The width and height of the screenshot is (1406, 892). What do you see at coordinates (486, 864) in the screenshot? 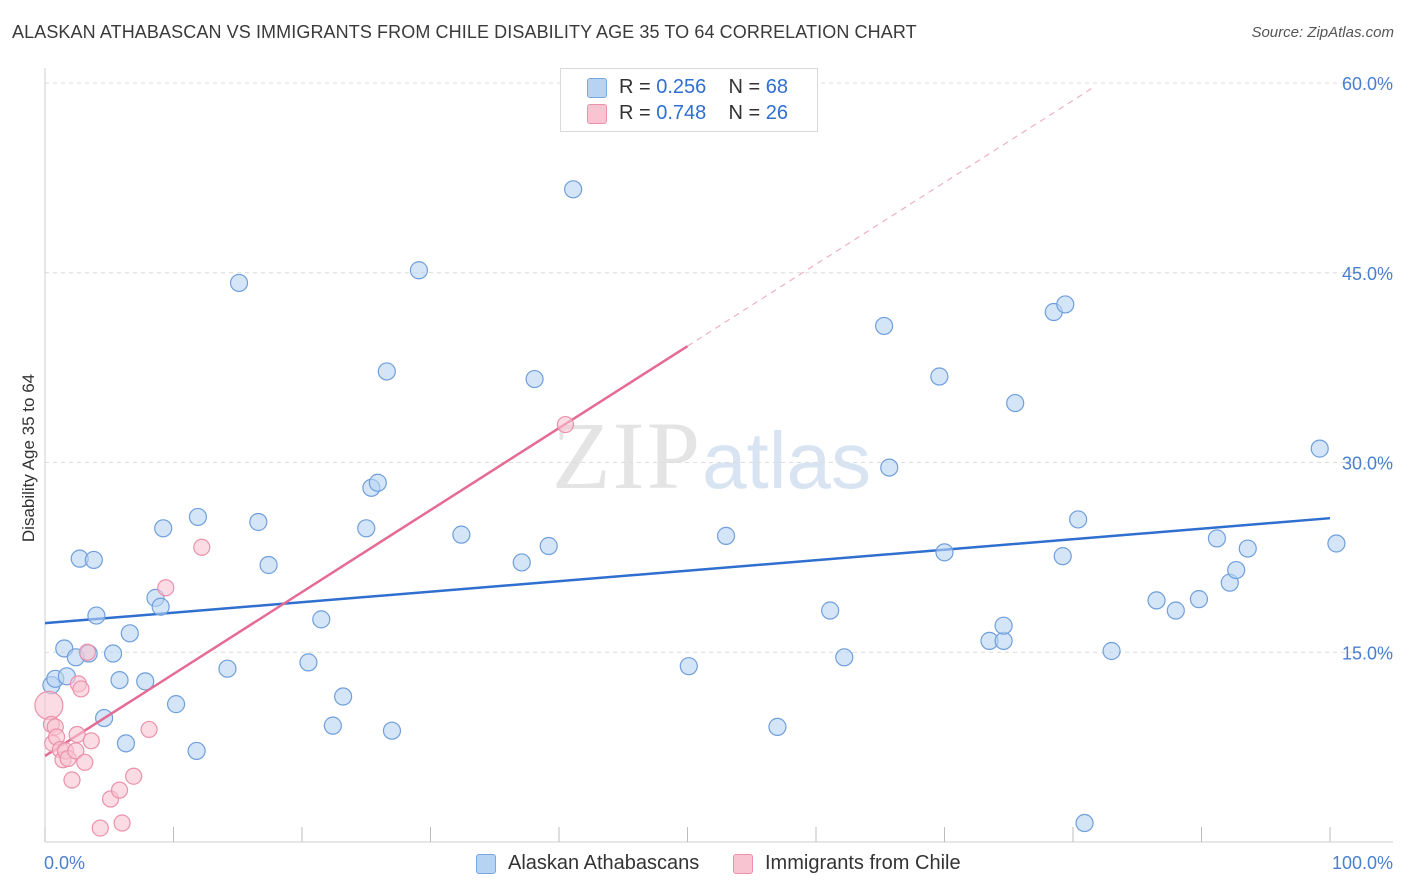
I see `bottom-legend-swatch-blue` at bounding box center [486, 864].